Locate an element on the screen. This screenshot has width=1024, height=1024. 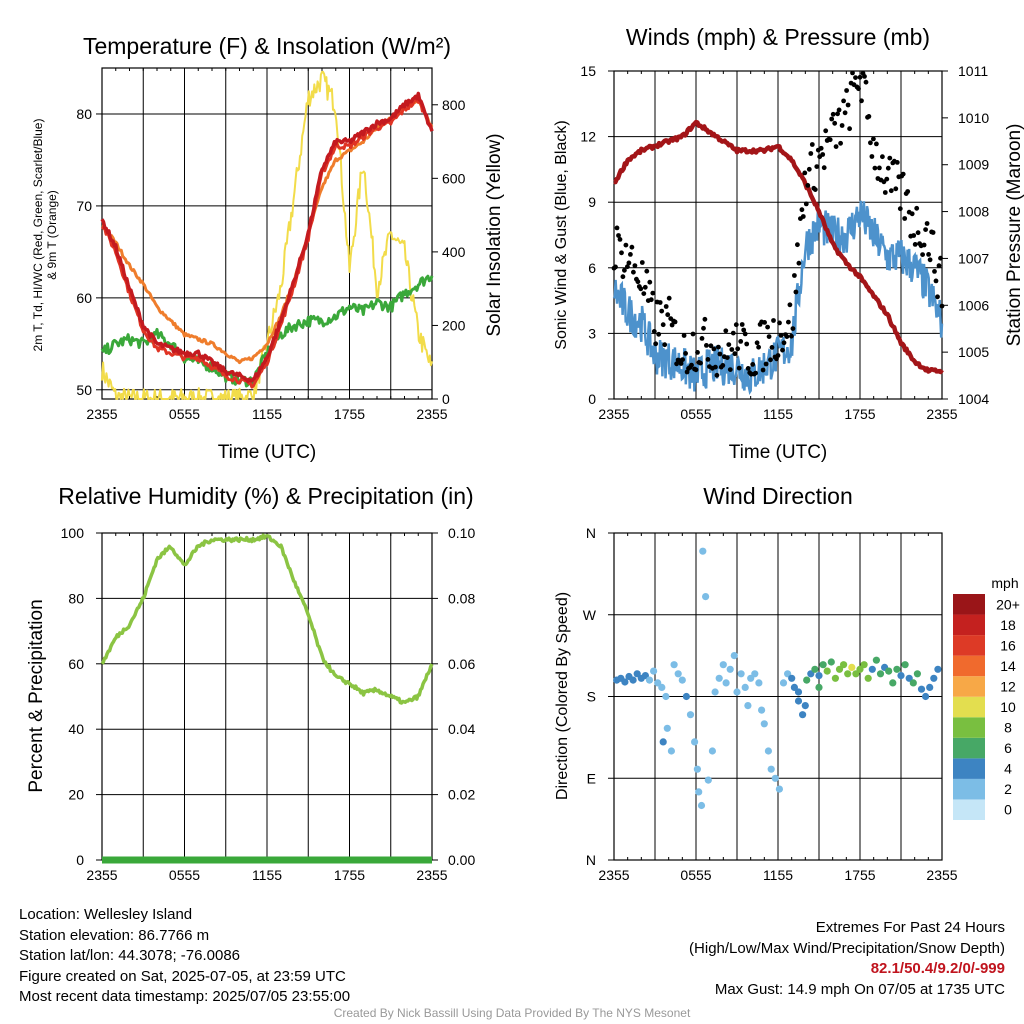
winds-xtick-label: 1755 is located at coordinates (859, 414).